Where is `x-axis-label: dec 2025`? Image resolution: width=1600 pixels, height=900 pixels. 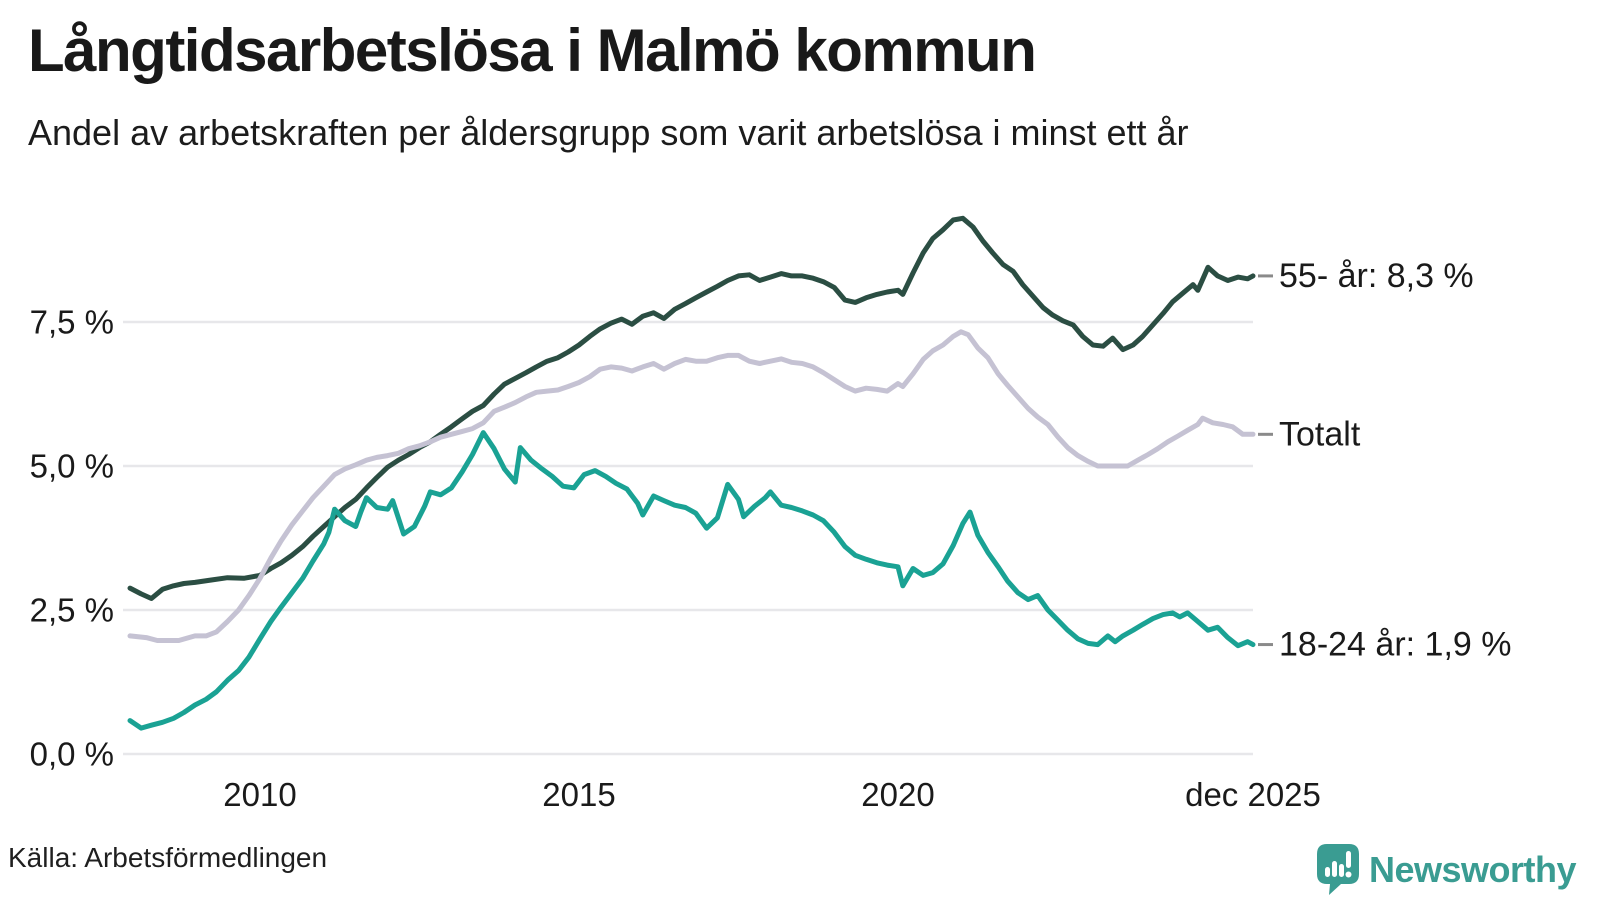
x-axis-label: dec 2025 is located at coordinates (1253, 794).